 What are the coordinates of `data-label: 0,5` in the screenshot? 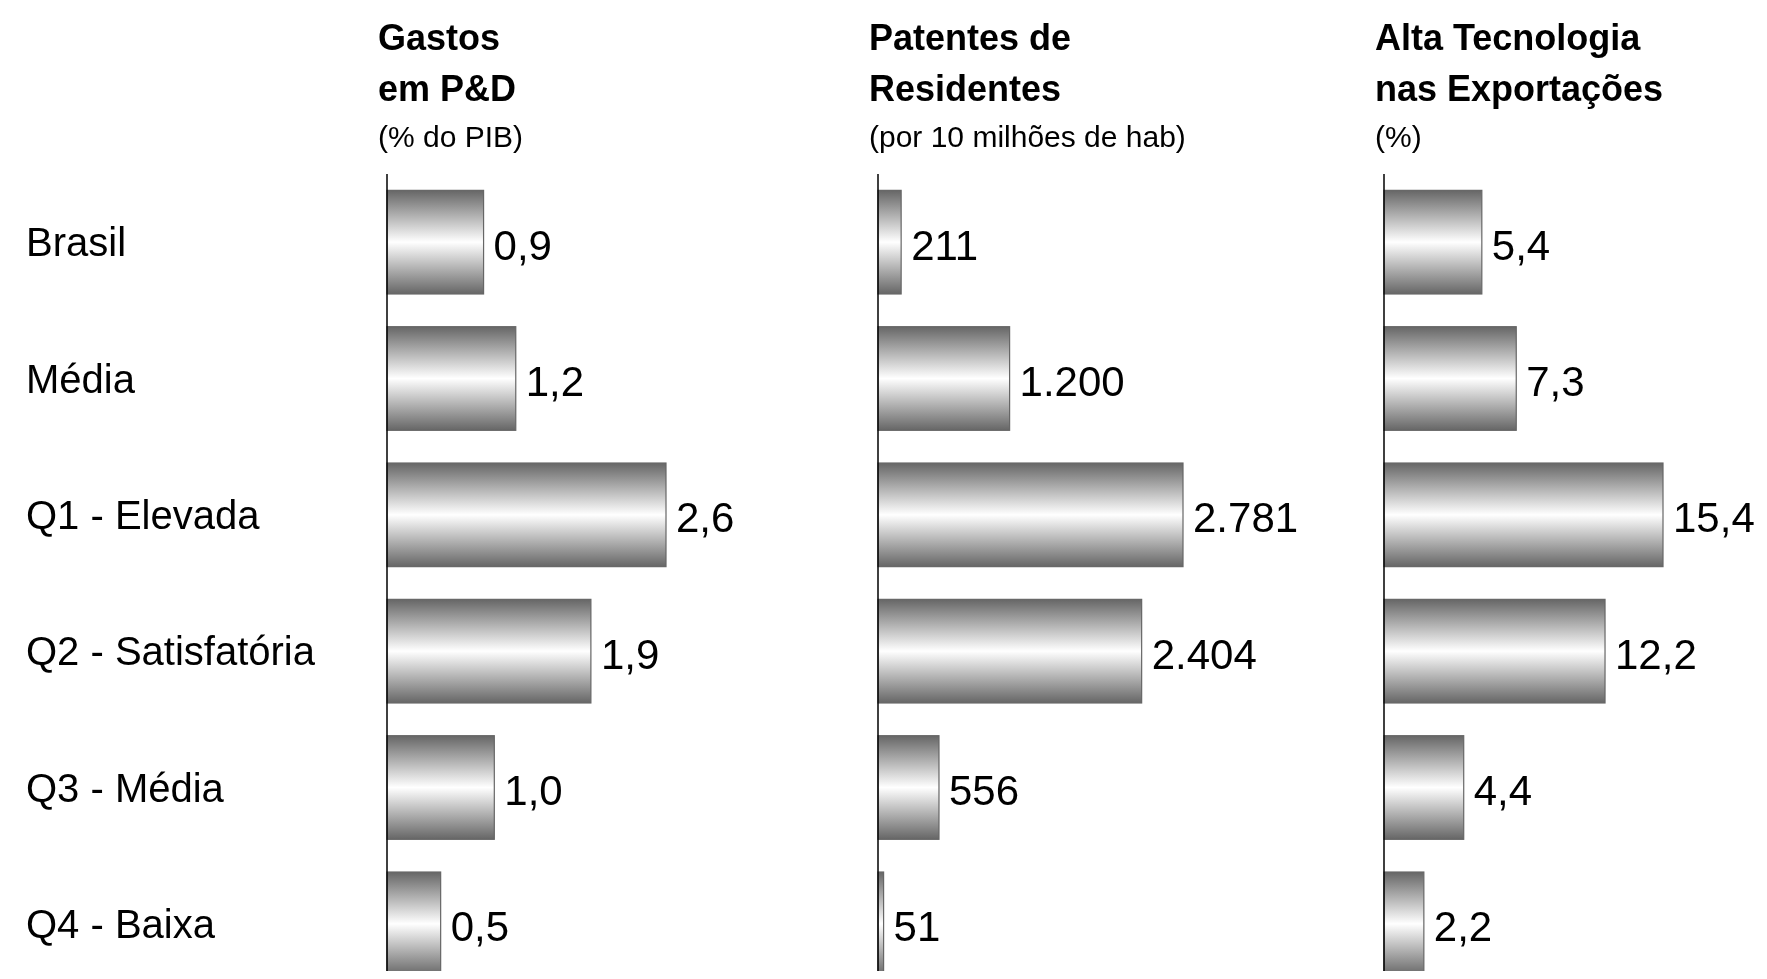 It's located at (480, 927).